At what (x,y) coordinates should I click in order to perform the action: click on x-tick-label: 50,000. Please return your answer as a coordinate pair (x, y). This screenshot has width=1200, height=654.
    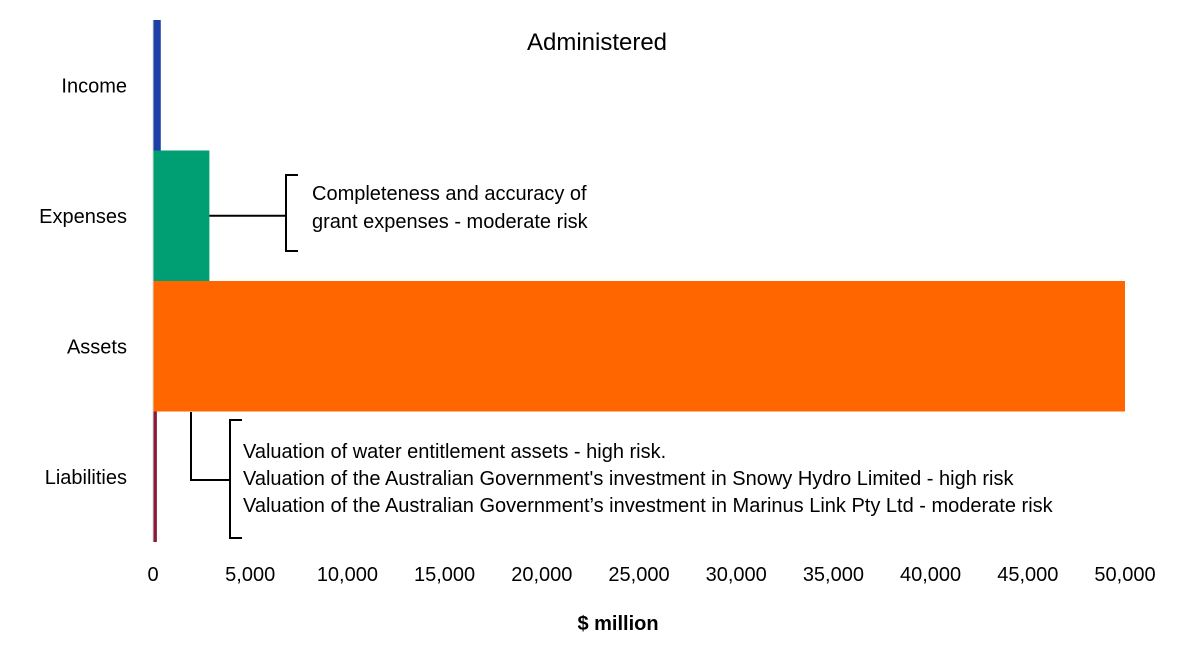
    Looking at the image, I should click on (1124, 575).